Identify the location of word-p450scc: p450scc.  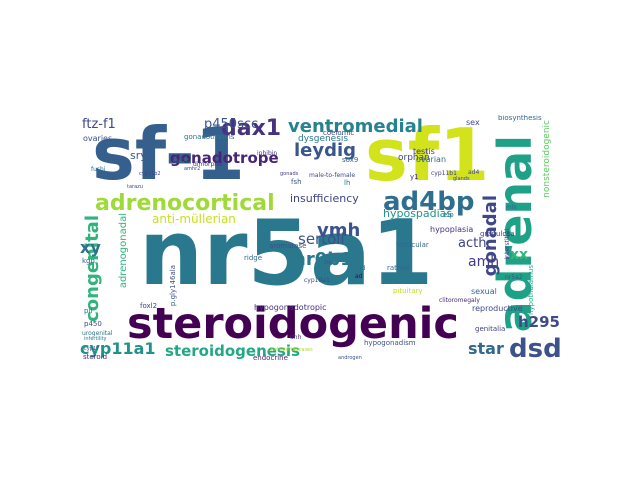
(231, 124).